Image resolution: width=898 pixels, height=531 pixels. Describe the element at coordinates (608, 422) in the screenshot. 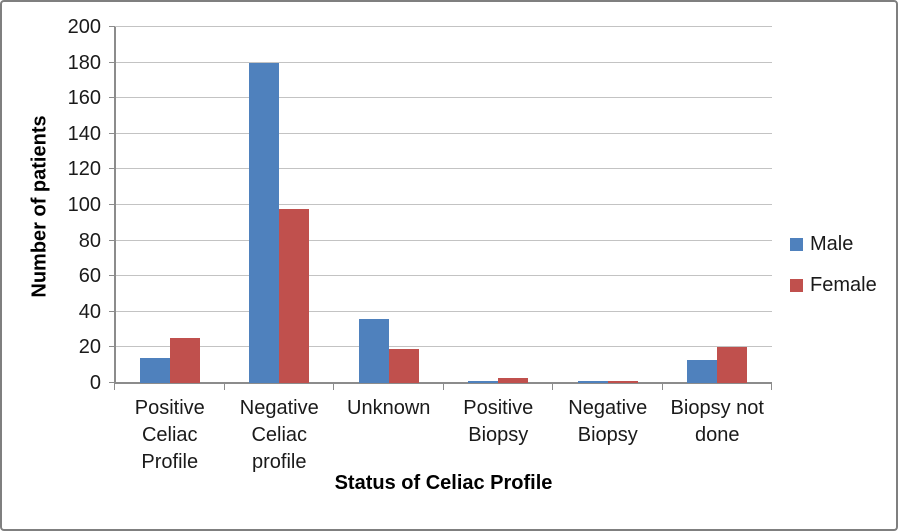

I see `category-label: Negative Biopsy` at that location.